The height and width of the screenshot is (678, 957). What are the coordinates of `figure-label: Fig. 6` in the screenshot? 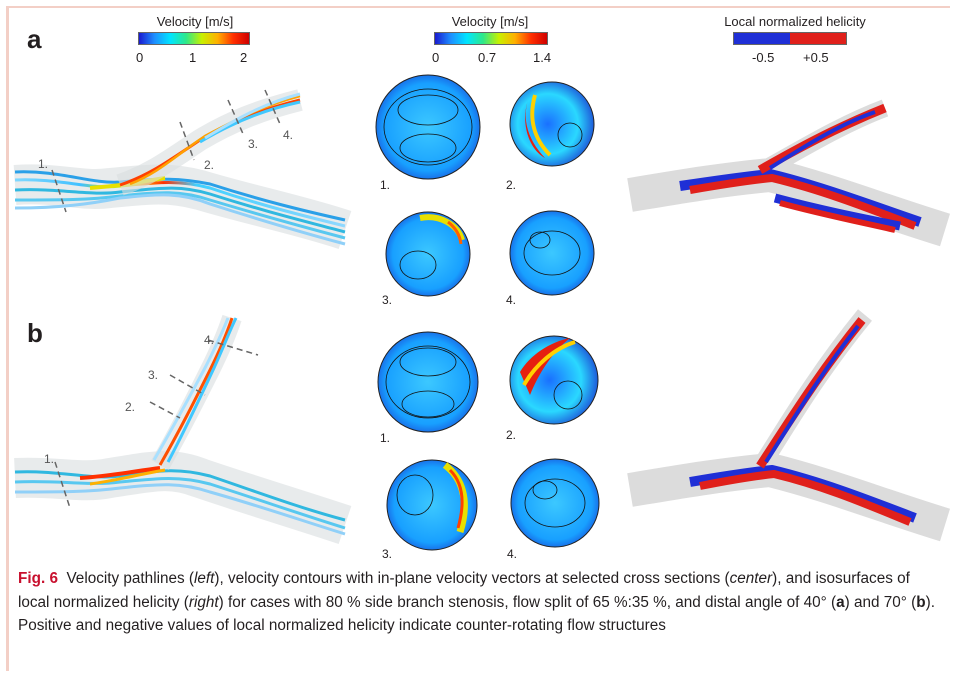 It's located at (38, 578).